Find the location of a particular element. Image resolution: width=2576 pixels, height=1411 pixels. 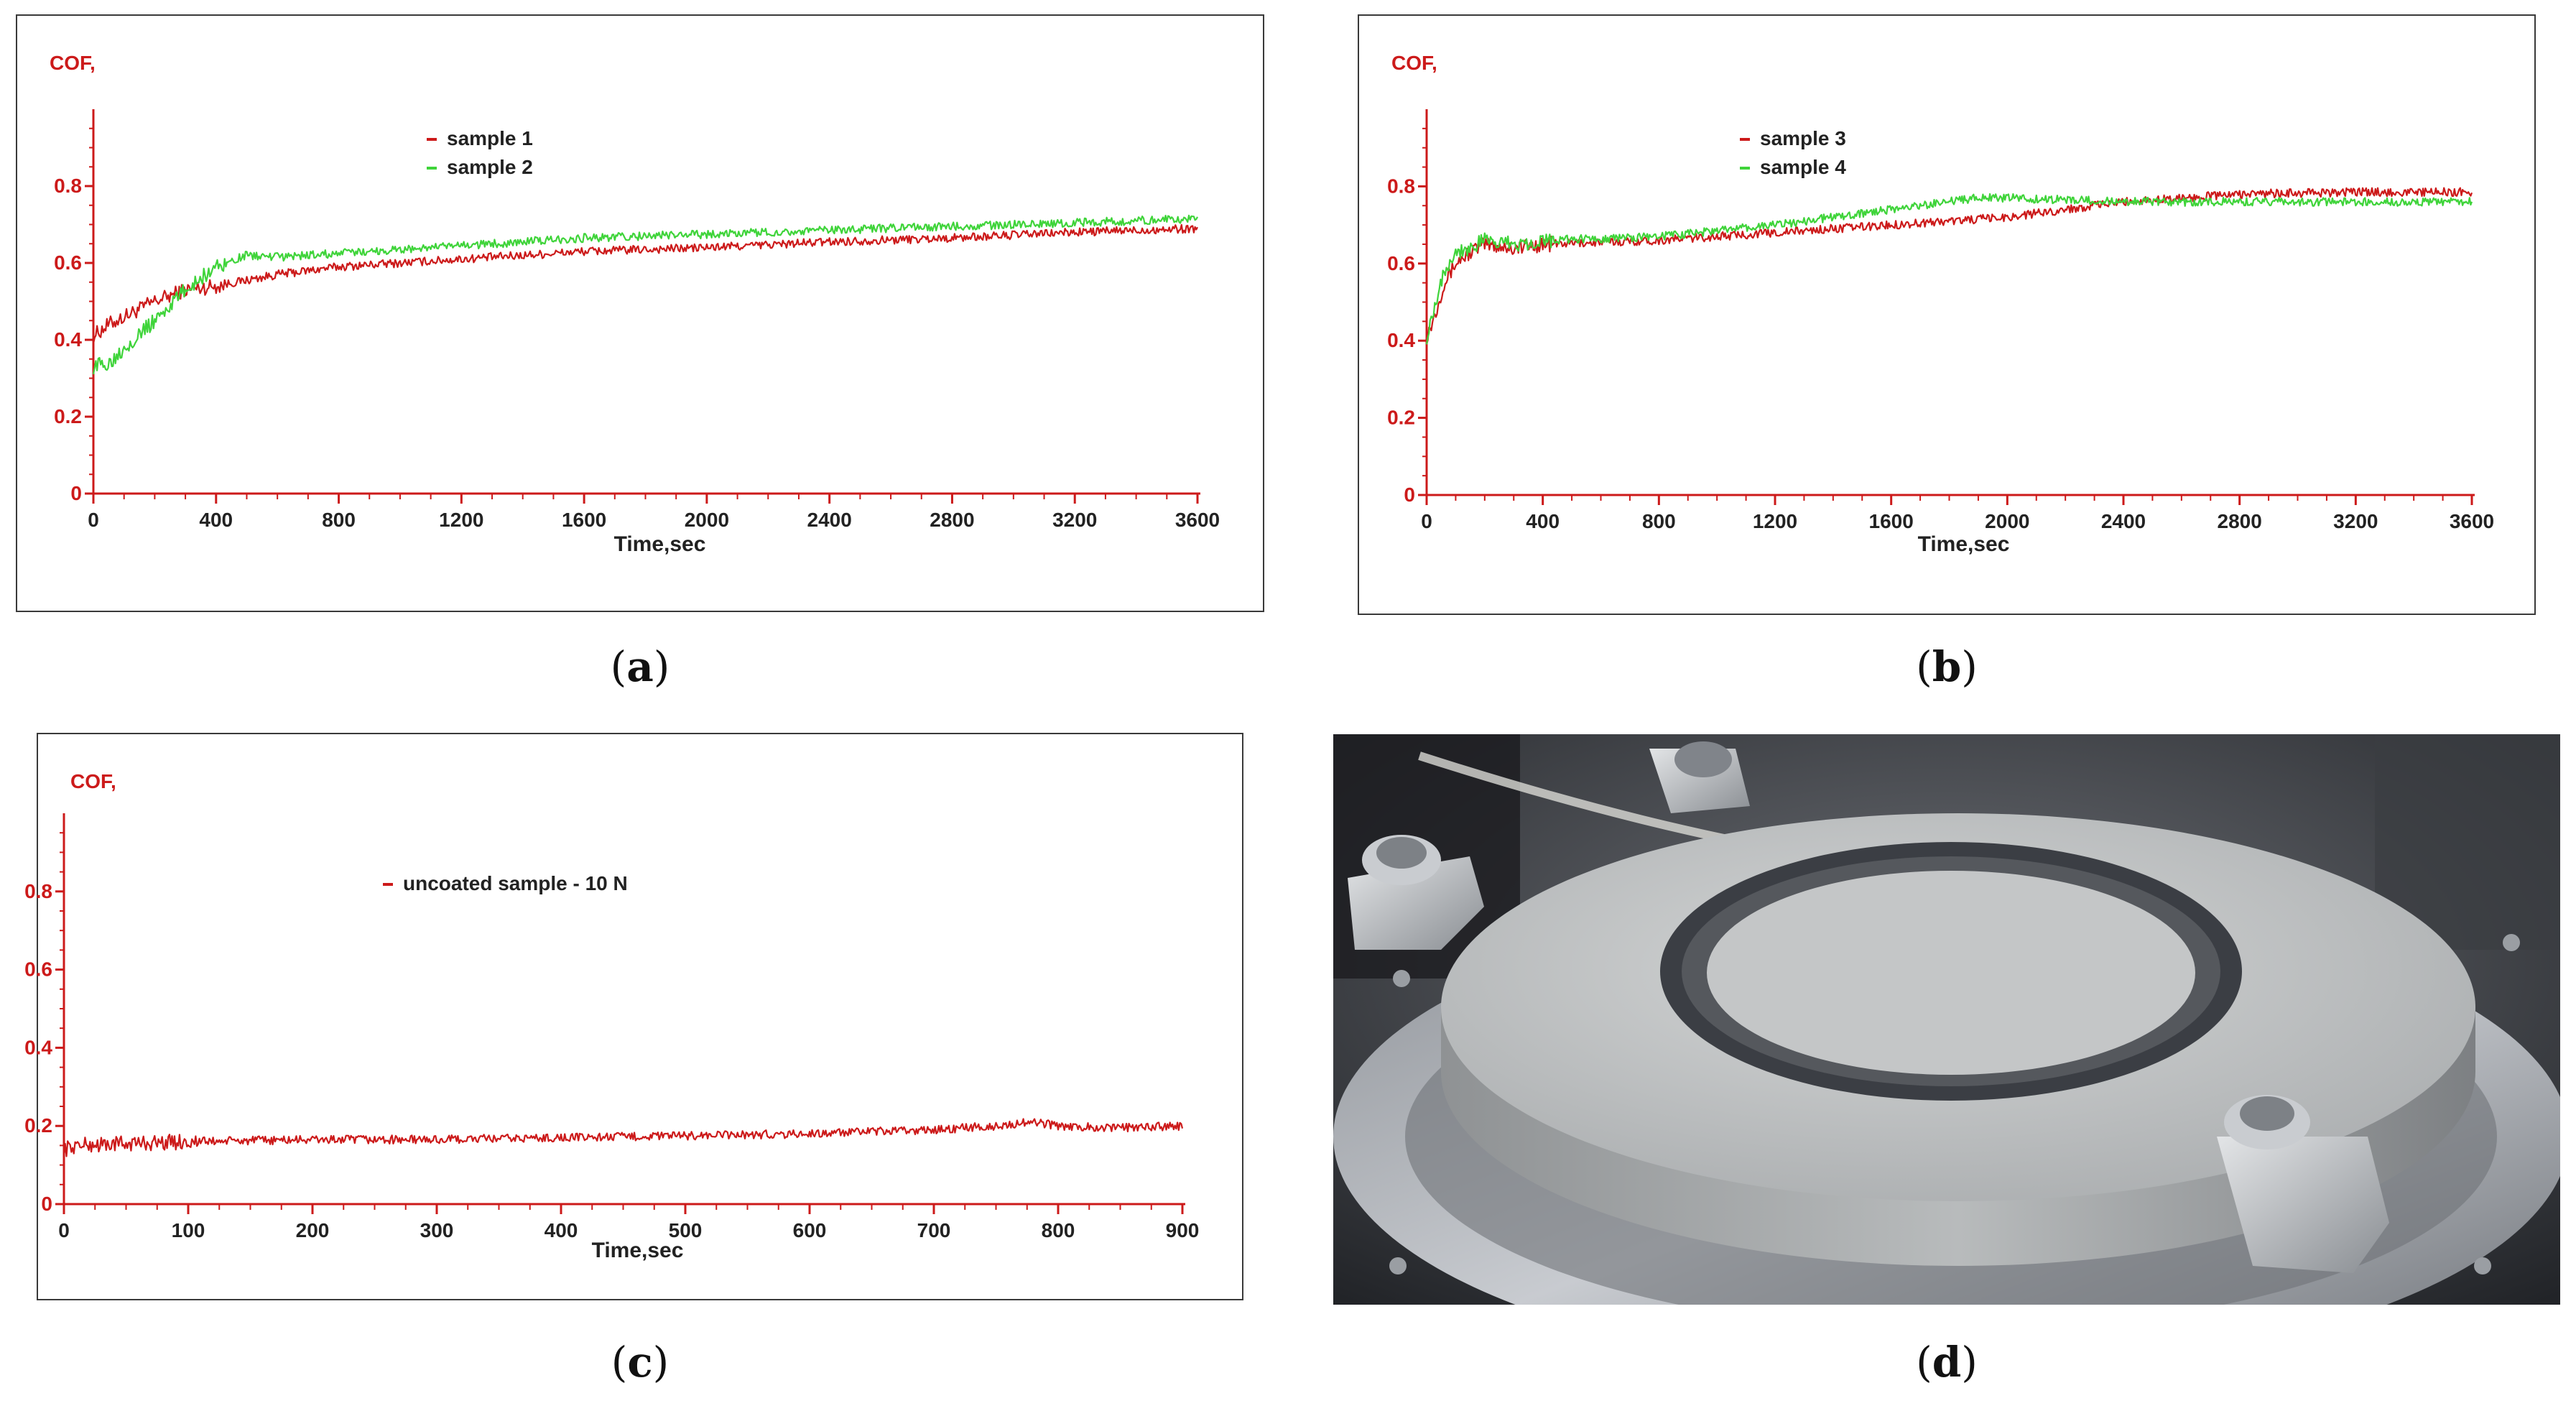

x-tick-label: 900 is located at coordinates (1183, 1230).